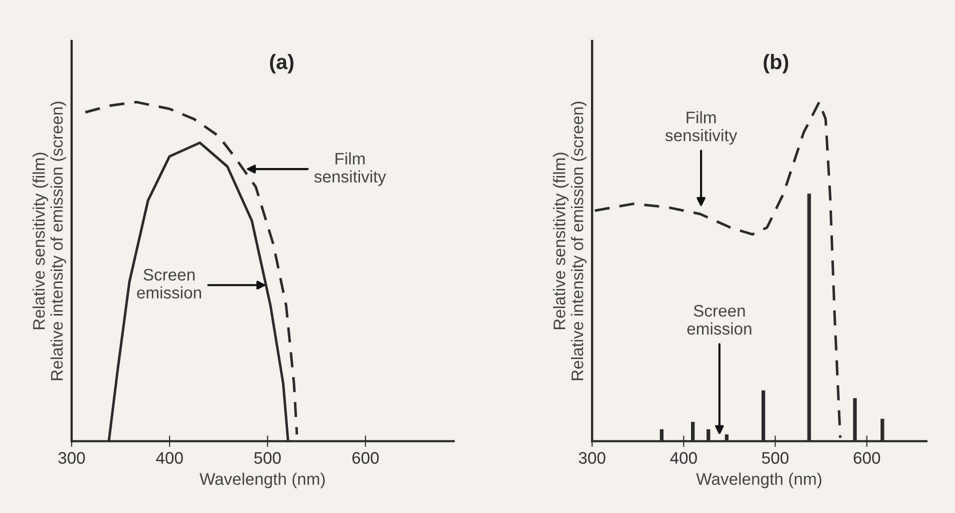 The image size is (955, 513). What do you see at coordinates (776, 64) in the screenshot?
I see `chart-title: (b)` at bounding box center [776, 64].